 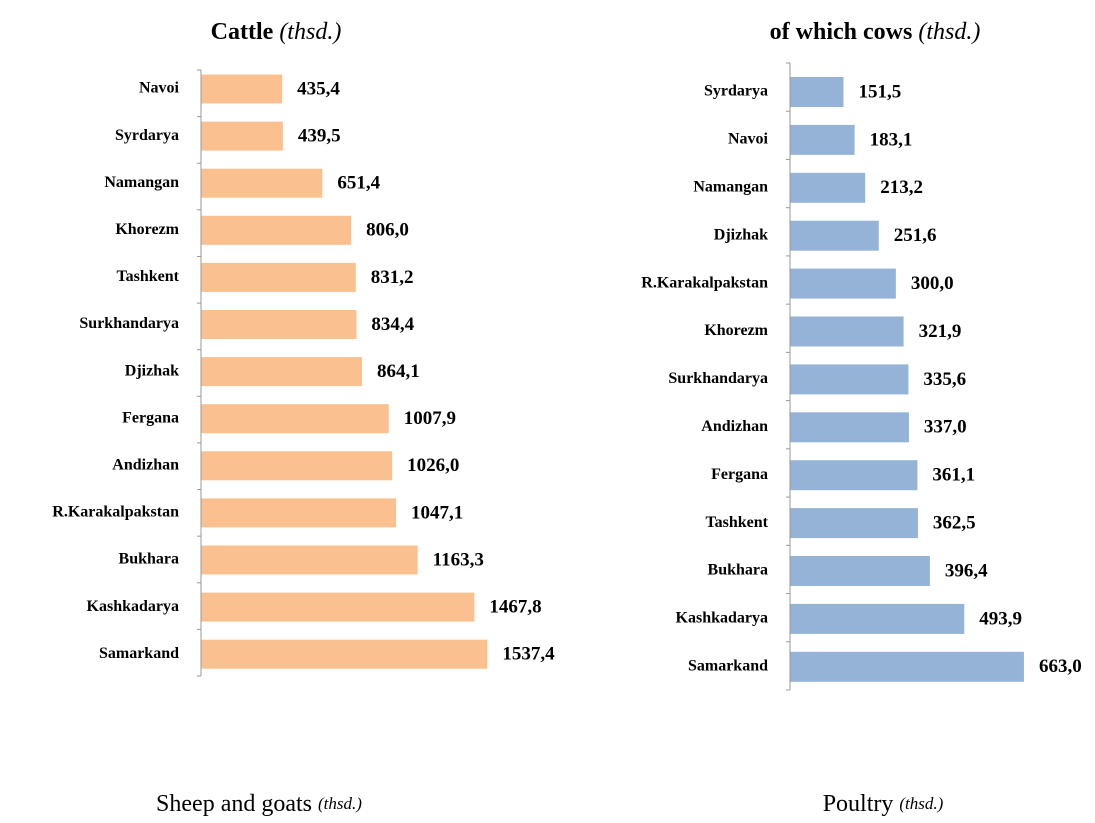 I want to click on value-label: 337,0, so click(x=945, y=427).